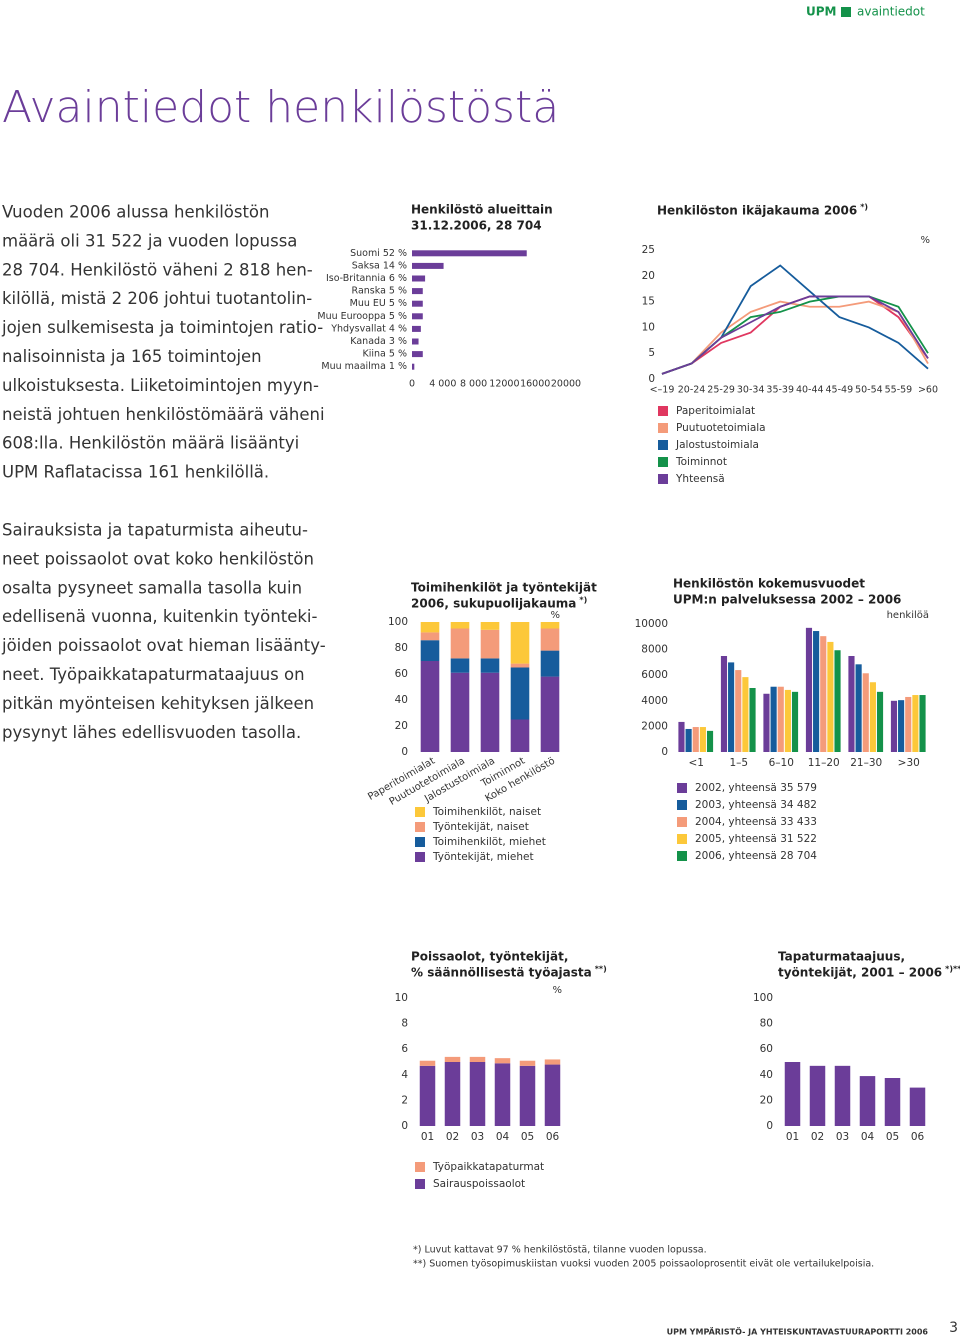  What do you see at coordinates (153, 674) in the screenshot?
I see `paragraph-line: neet. Työpaikkatapaturmataajuus on` at bounding box center [153, 674].